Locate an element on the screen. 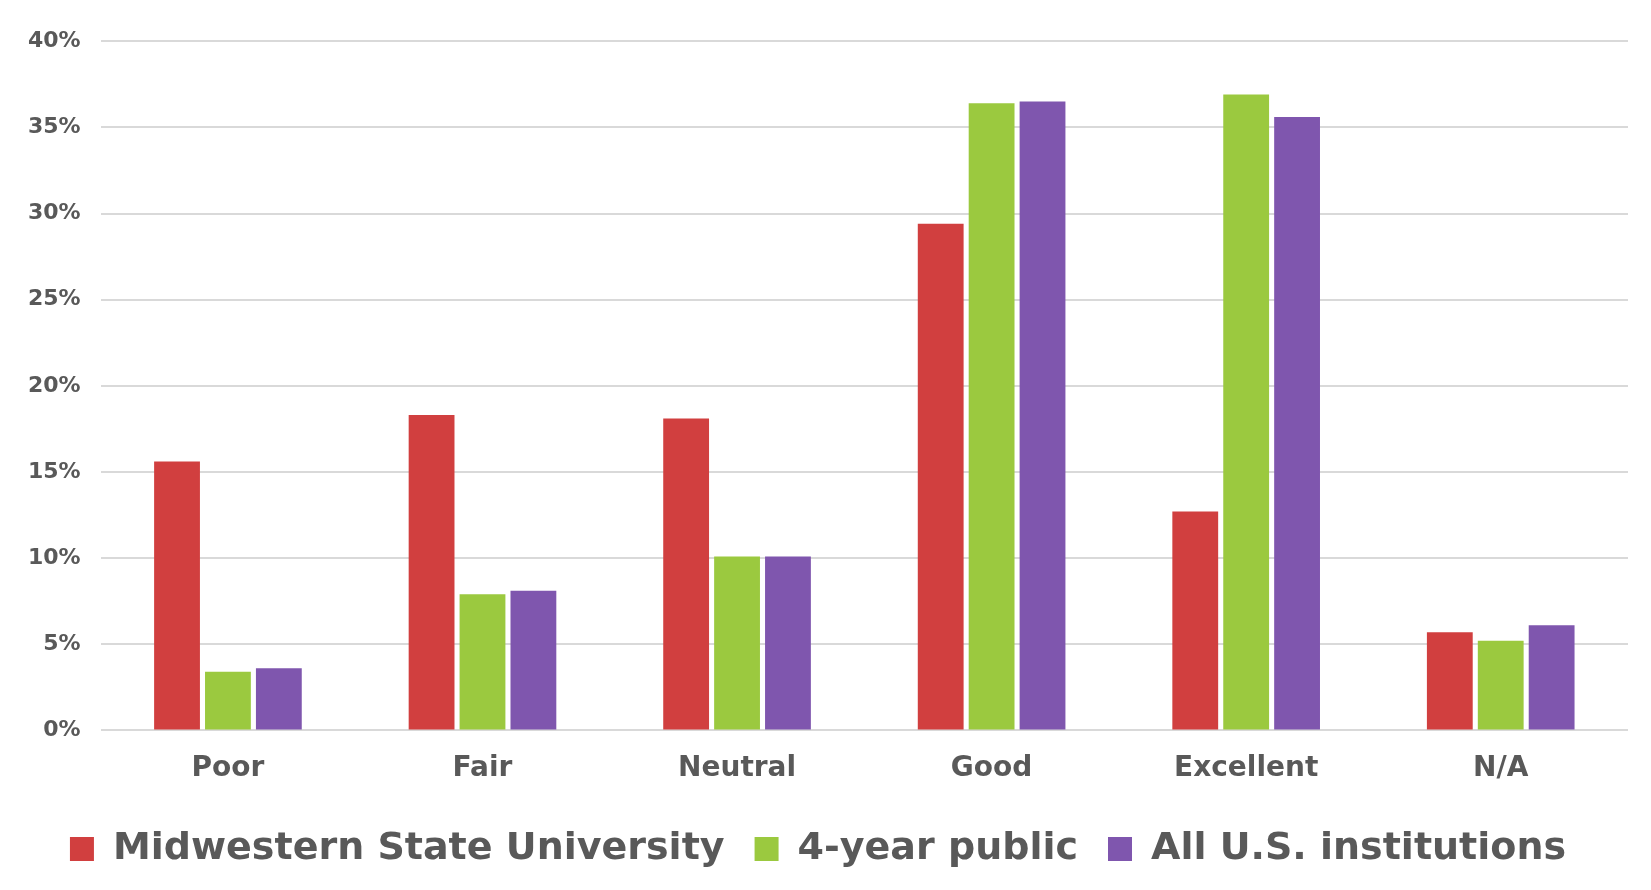 The height and width of the screenshot is (890, 1651). x-tick-label: Poor is located at coordinates (228, 767).